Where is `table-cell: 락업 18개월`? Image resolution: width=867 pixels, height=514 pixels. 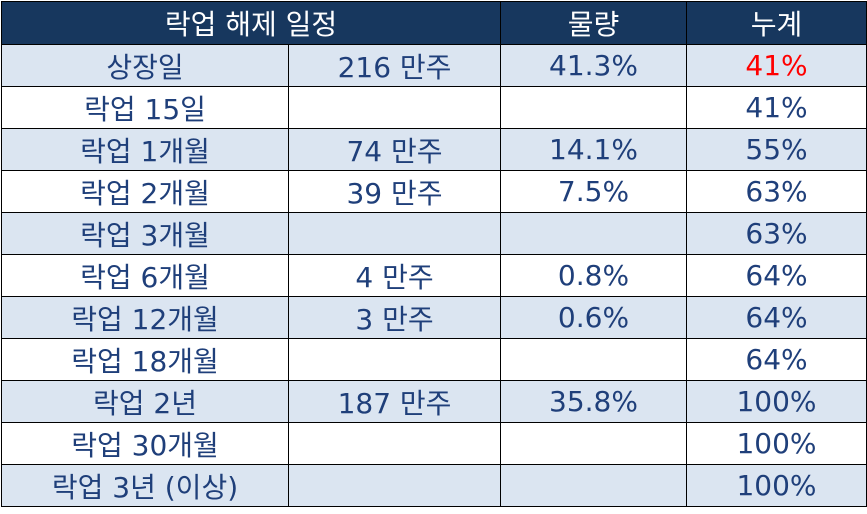 table-cell: 락업 18개월 is located at coordinates (145, 359).